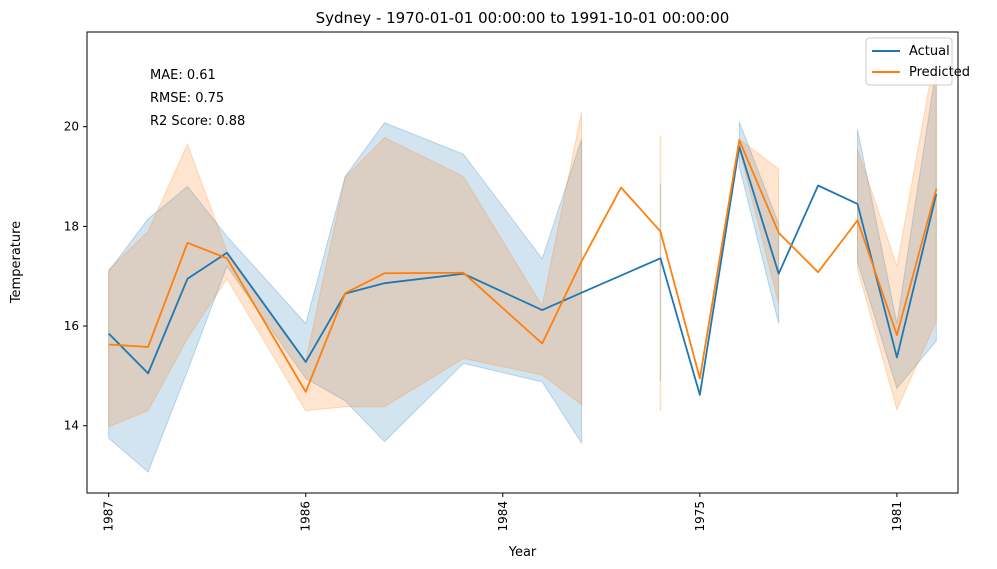  What do you see at coordinates (700, 516) in the screenshot?
I see `x-tick-label: 1975` at bounding box center [700, 516].